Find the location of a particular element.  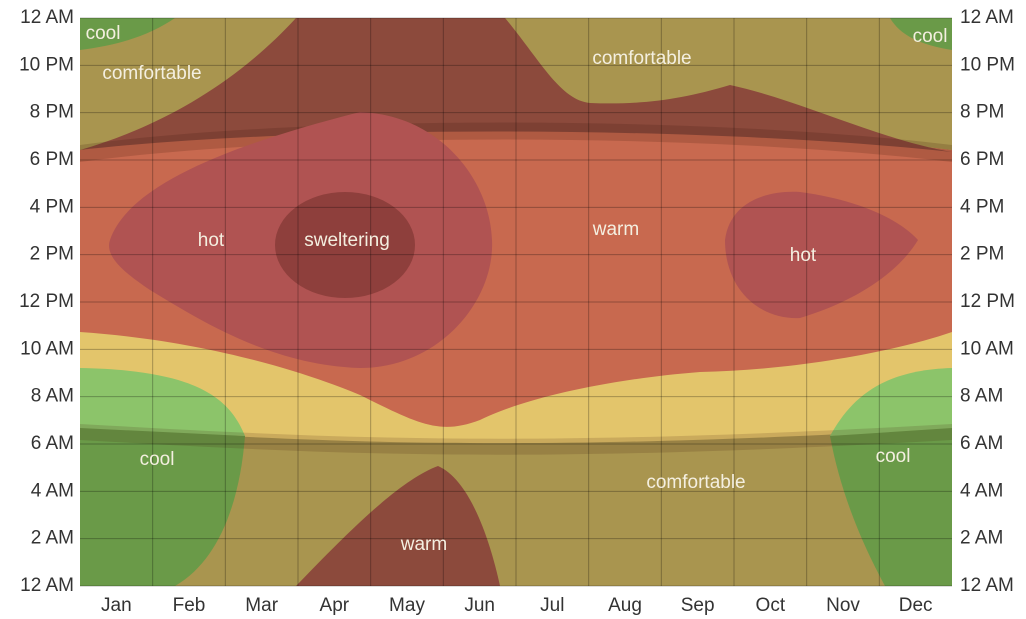

x-tick-label: May is located at coordinates (407, 605).